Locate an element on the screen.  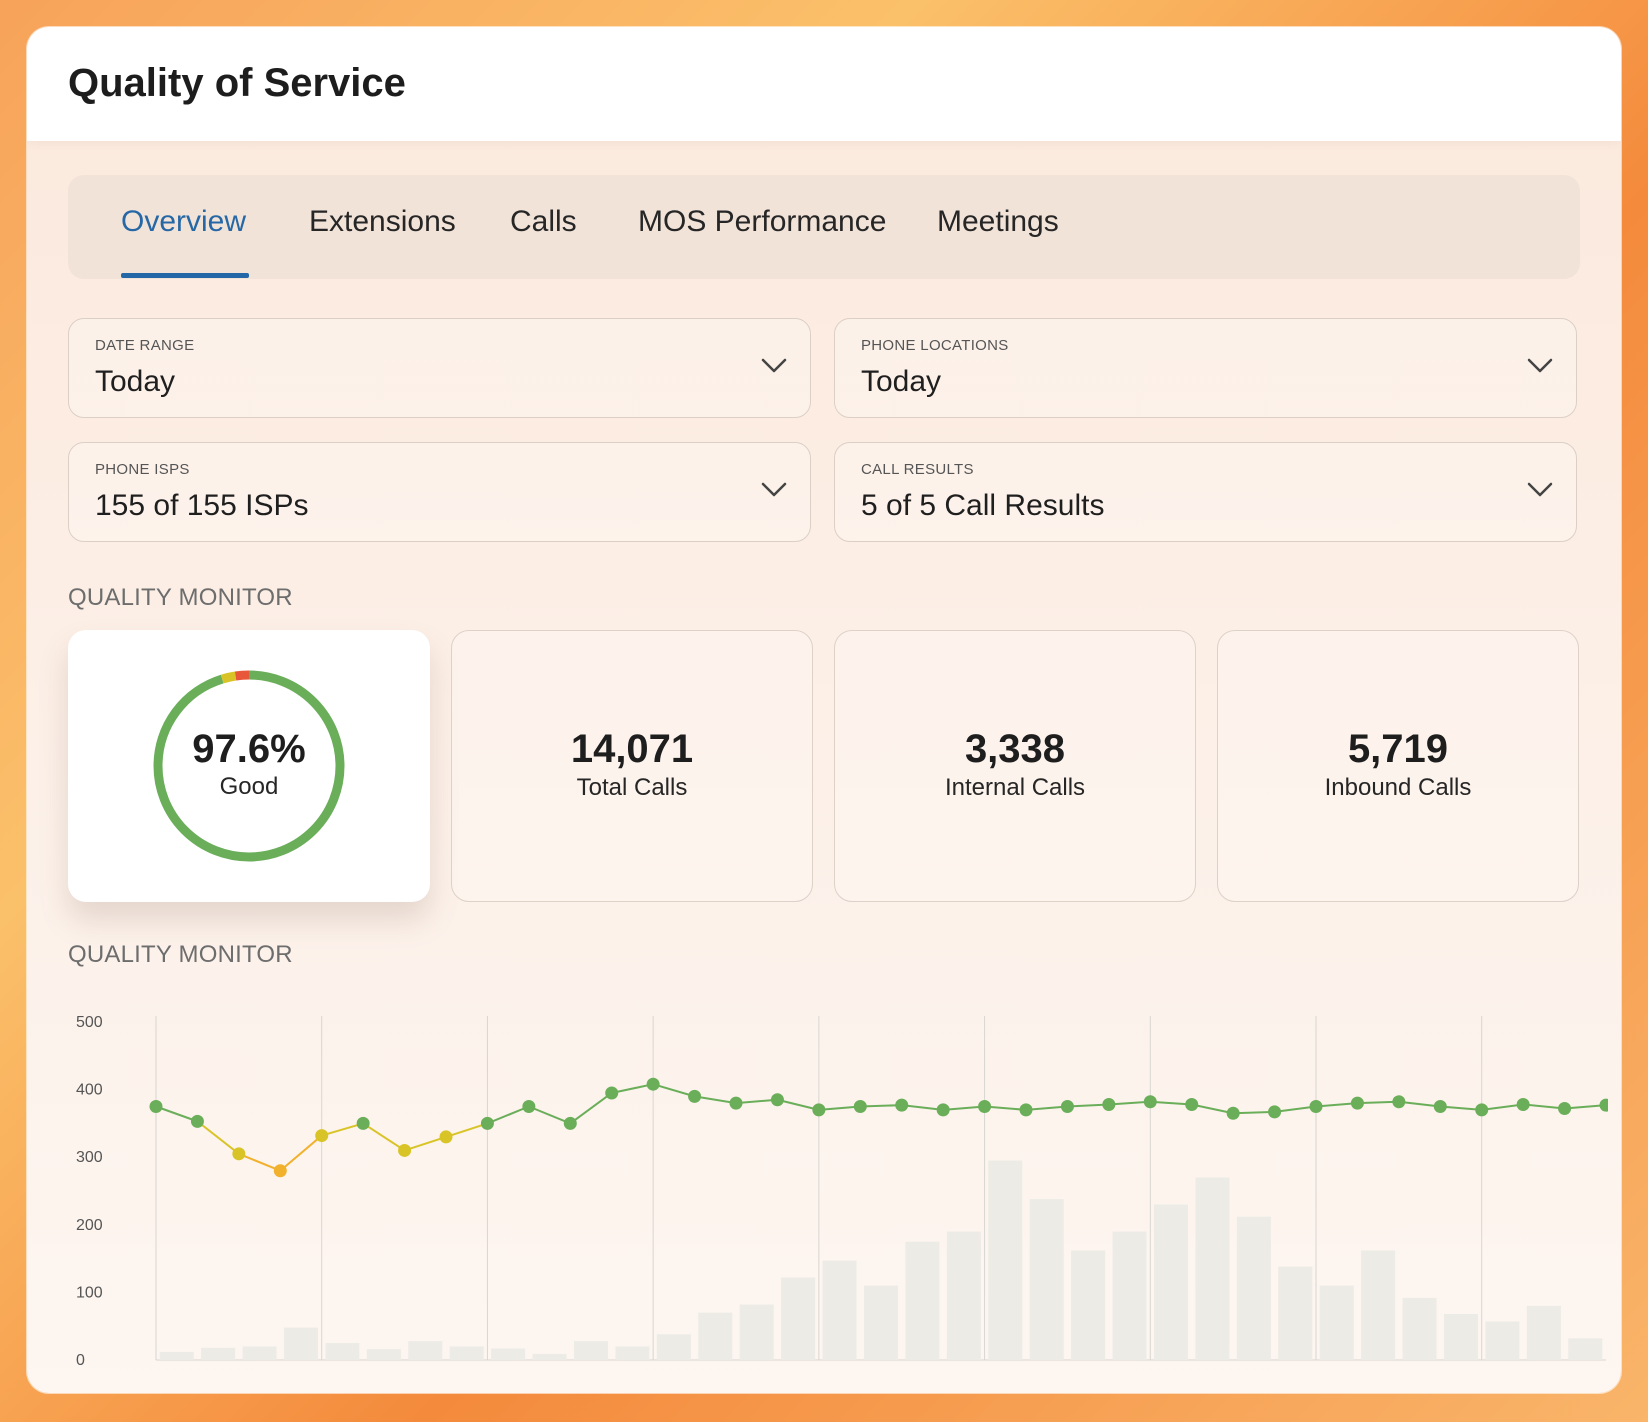
quality-gauge-card: 97.6% Good is located at coordinates (249, 766).